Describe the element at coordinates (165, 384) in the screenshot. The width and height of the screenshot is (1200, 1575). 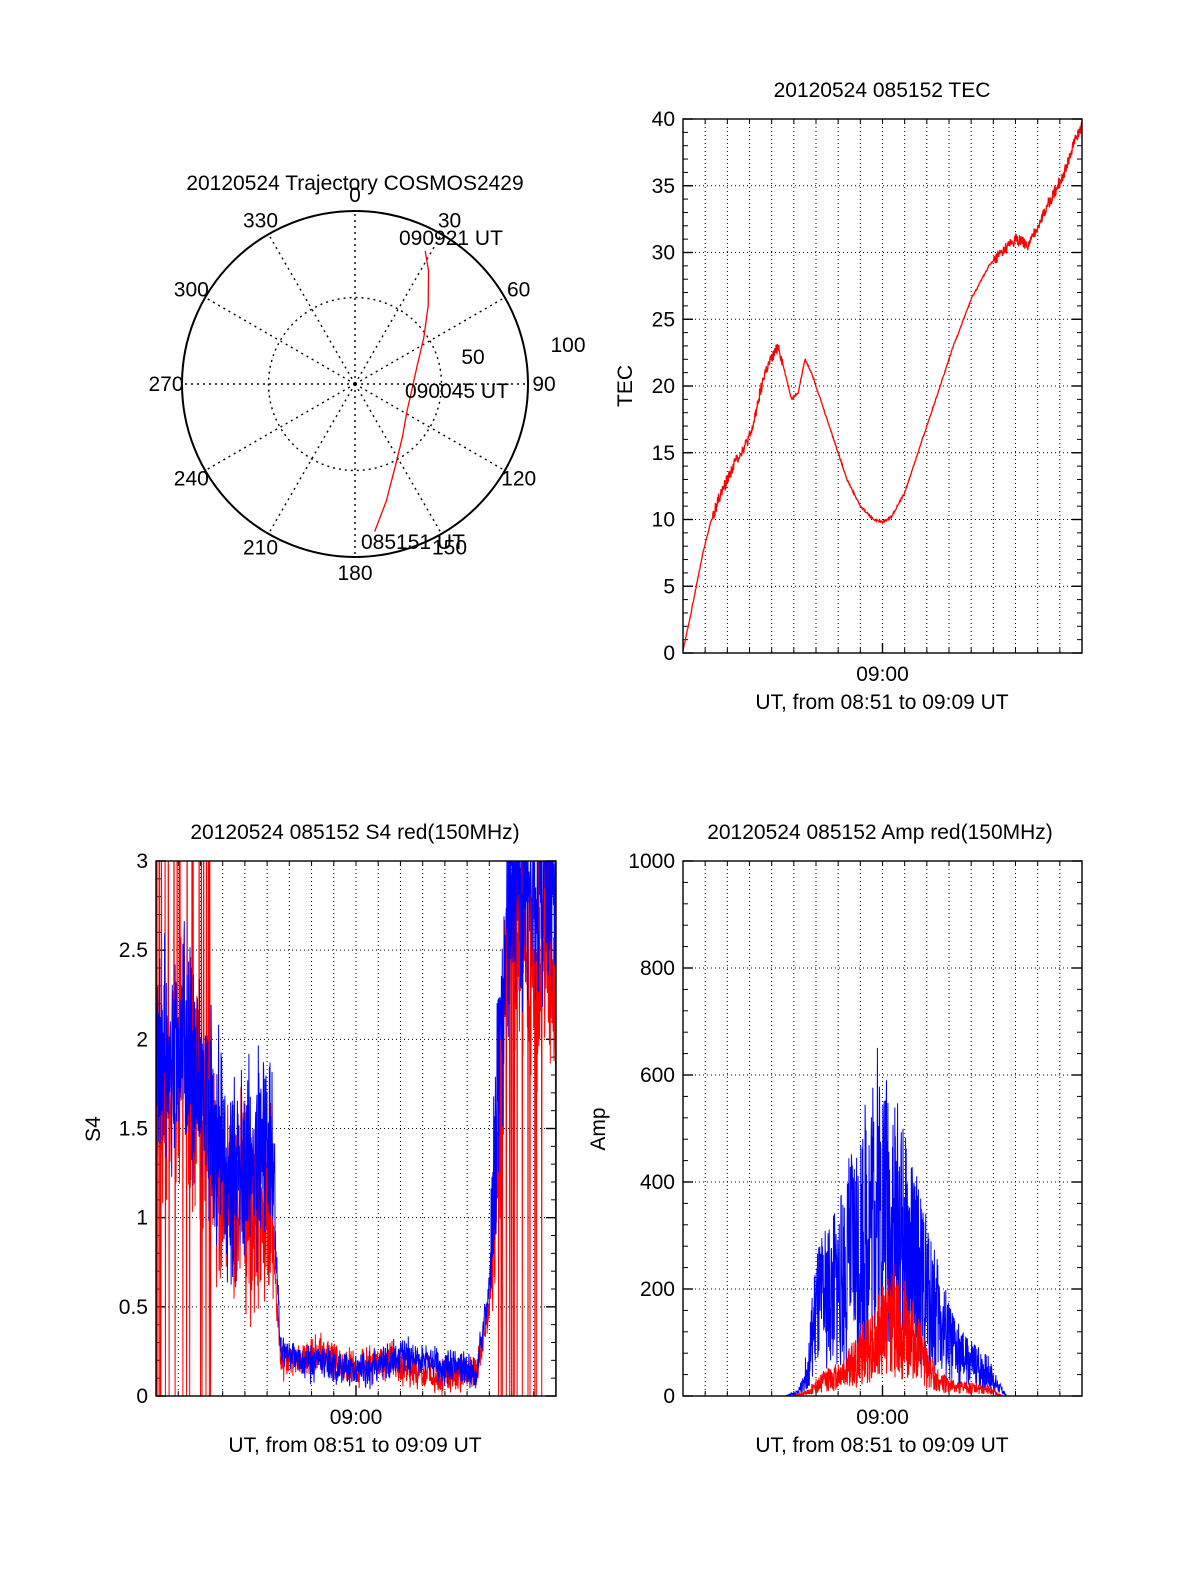
I see `polar-angle-label: 270` at that location.